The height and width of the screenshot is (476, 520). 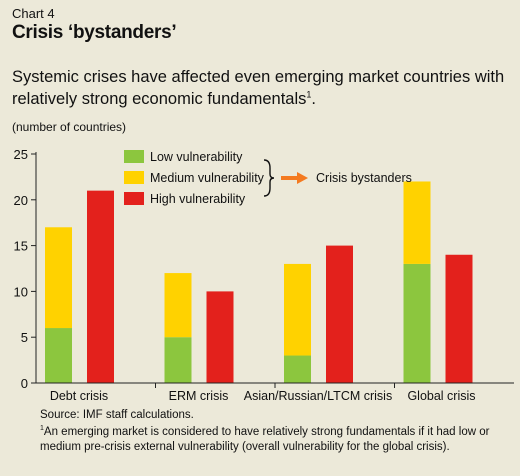 What do you see at coordinates (199, 396) in the screenshot?
I see `x-tick-label: ERM crisis` at bounding box center [199, 396].